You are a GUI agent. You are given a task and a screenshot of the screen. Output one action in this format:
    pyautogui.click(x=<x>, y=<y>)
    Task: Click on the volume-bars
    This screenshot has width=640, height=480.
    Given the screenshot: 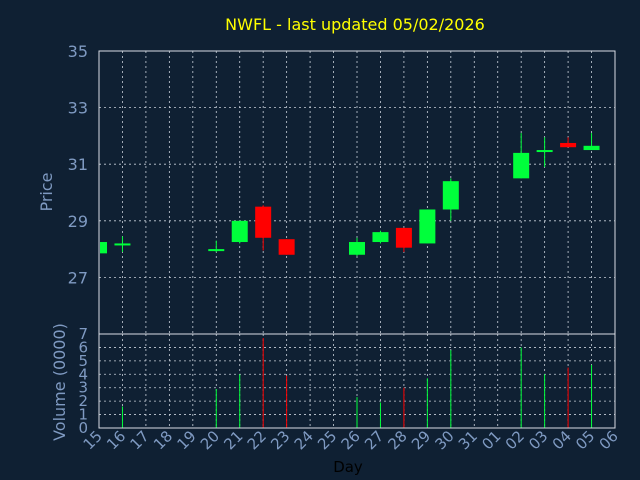 What is the action you would take?
    pyautogui.click(x=357, y=383)
    